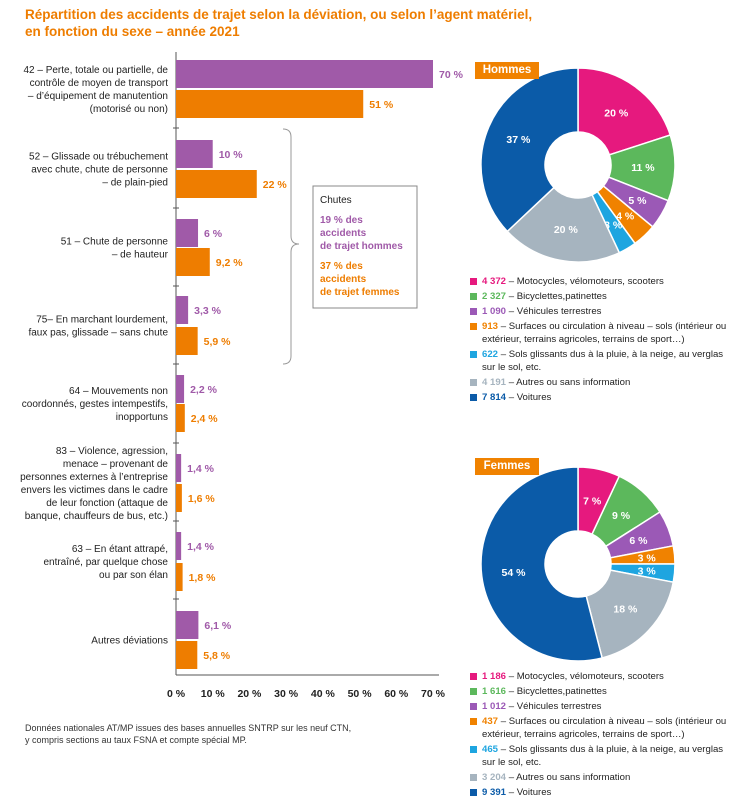 This screenshot has width=733, height=812. I want to click on femmes-legend-count: 465, so click(491, 749).